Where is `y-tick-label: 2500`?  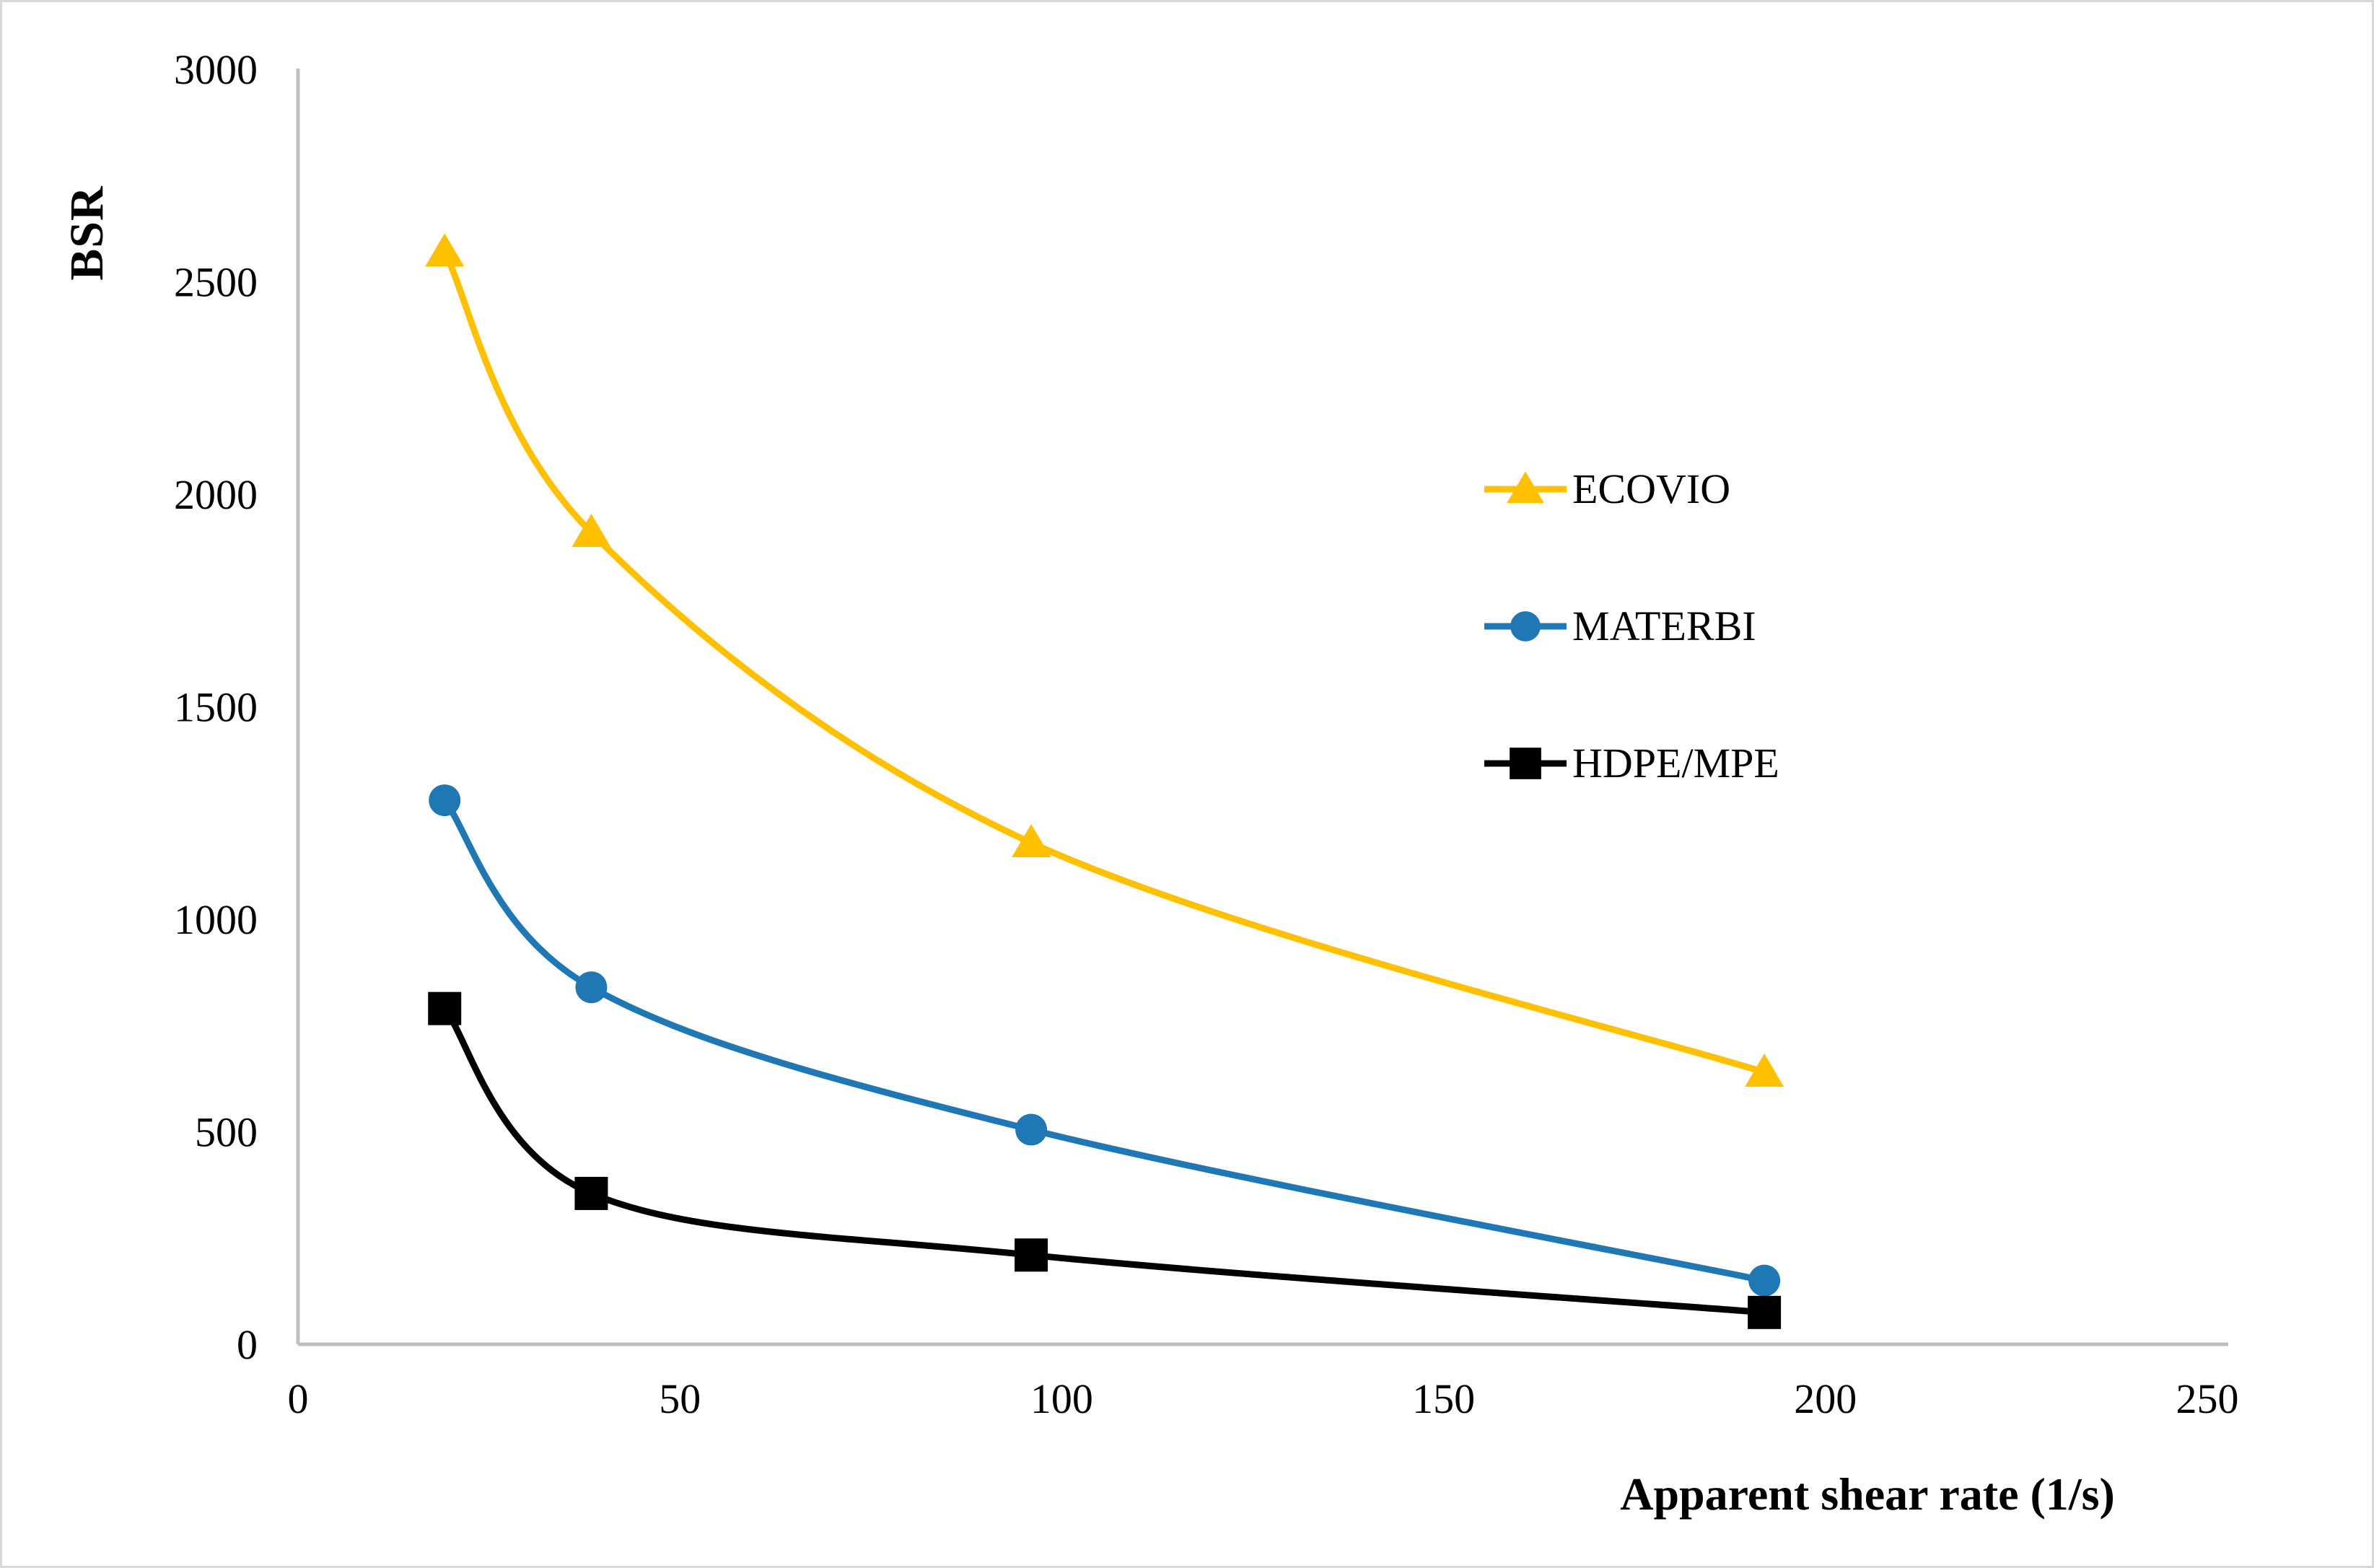
y-tick-label: 2500 is located at coordinates (216, 282).